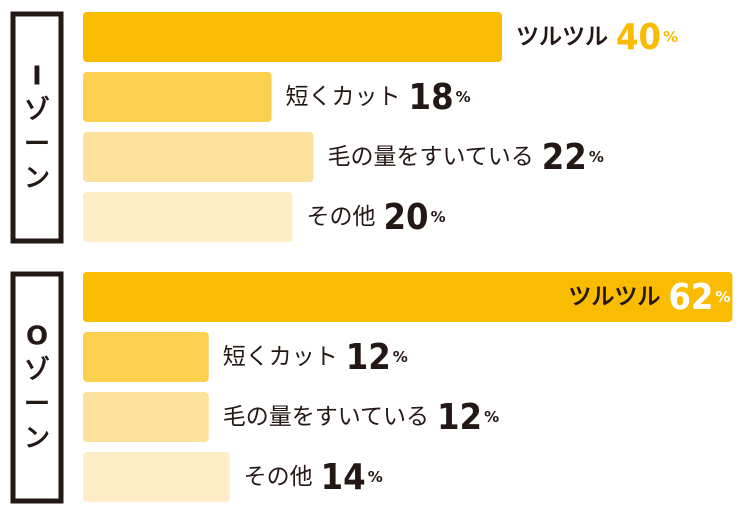 The width and height of the screenshot is (750, 520). Describe the element at coordinates (37, 387) in the screenshot. I see `o-zone-frame` at that location.